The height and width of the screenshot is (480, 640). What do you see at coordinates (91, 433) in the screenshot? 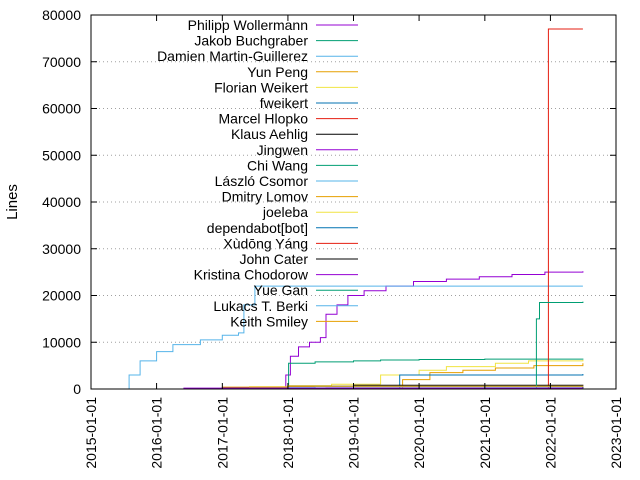
I see `x-tick-label: 2015-01-01` at bounding box center [91, 433].